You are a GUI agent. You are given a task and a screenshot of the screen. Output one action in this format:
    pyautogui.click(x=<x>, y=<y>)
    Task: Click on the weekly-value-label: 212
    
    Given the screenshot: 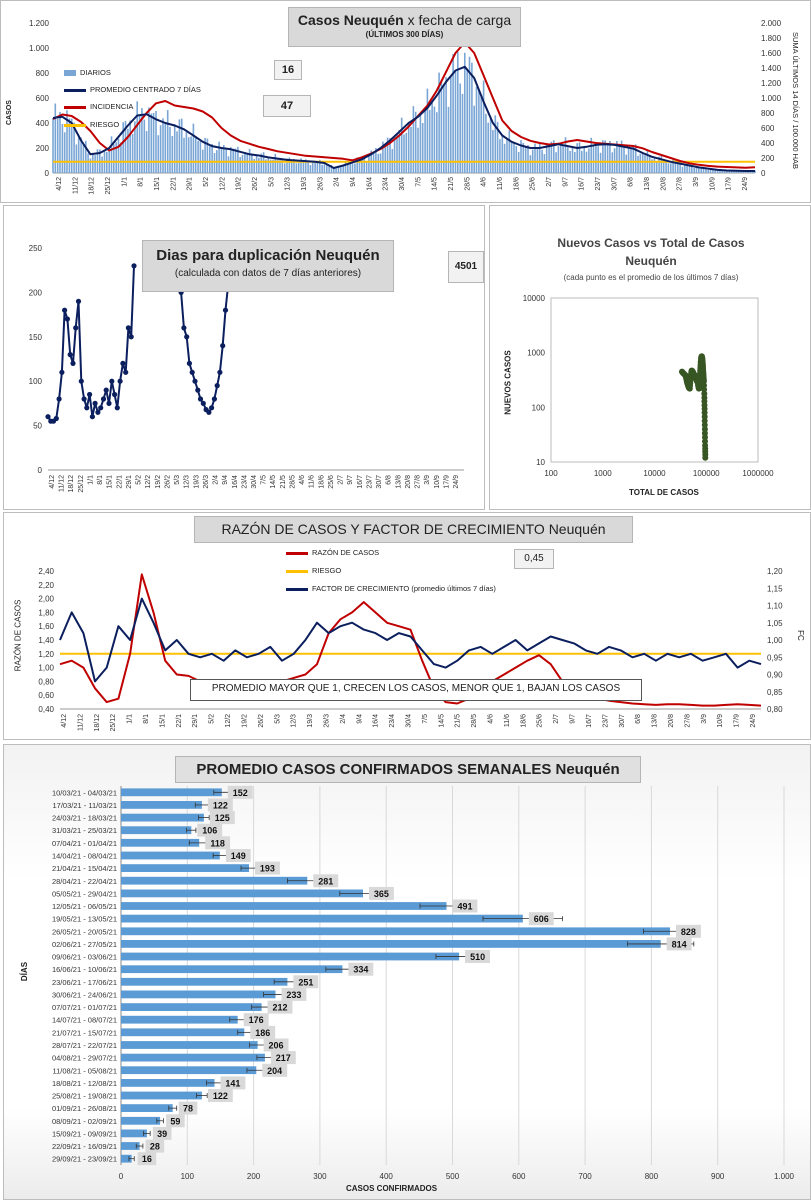 What is the action you would take?
    pyautogui.click(x=279, y=1008)
    